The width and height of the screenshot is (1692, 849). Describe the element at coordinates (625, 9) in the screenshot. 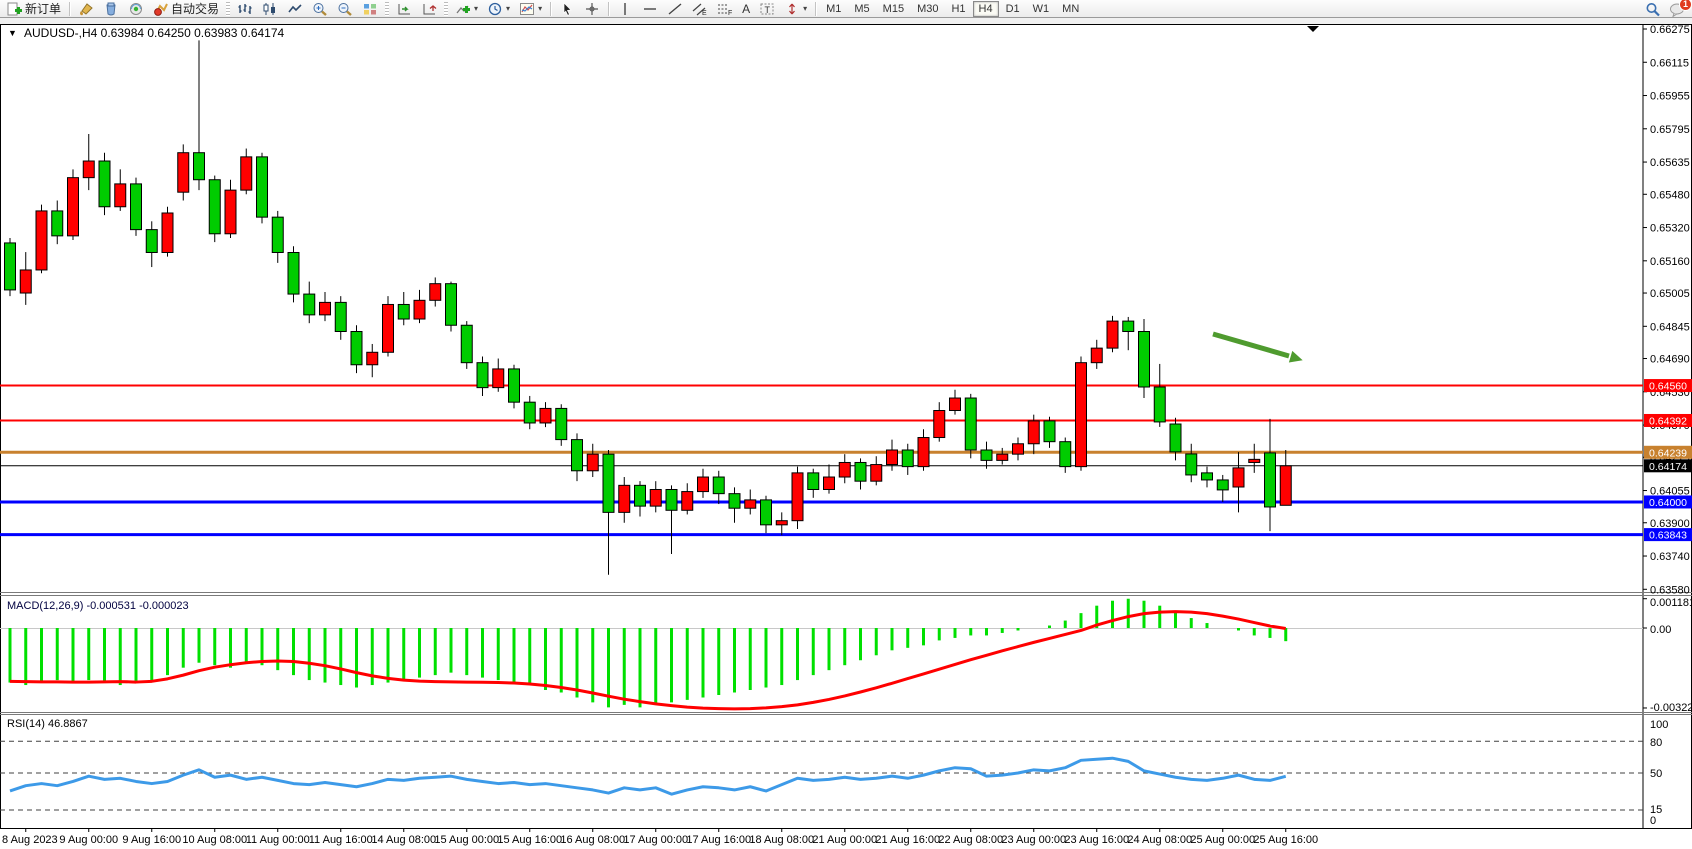

I see `vertical-line-tool-button` at that location.